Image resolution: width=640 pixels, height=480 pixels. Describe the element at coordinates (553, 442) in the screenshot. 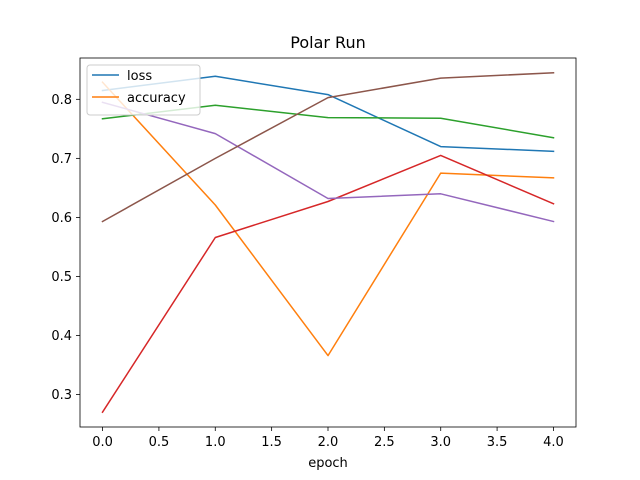

I see `x-tick-label: 4.0` at that location.